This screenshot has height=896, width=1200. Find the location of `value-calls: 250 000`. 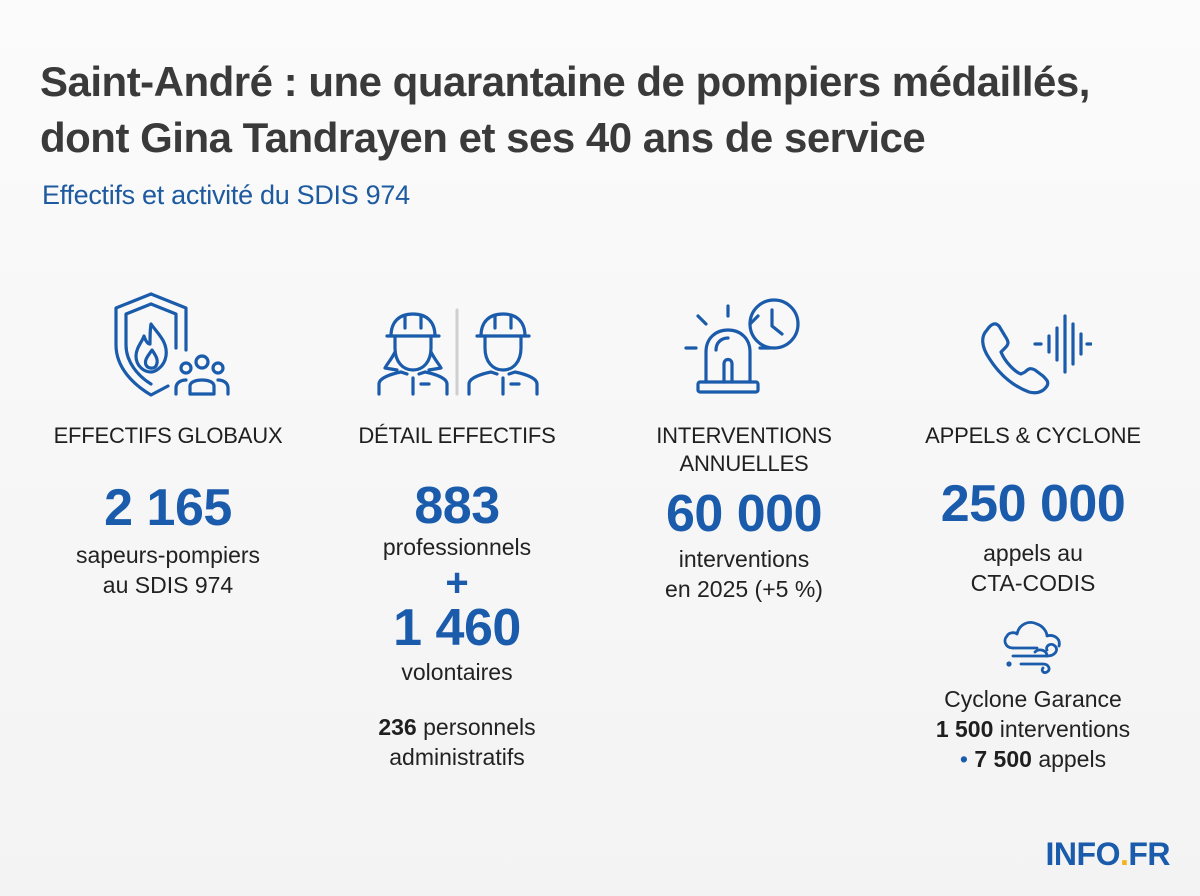

value-calls: 250 000 is located at coordinates (1033, 504).